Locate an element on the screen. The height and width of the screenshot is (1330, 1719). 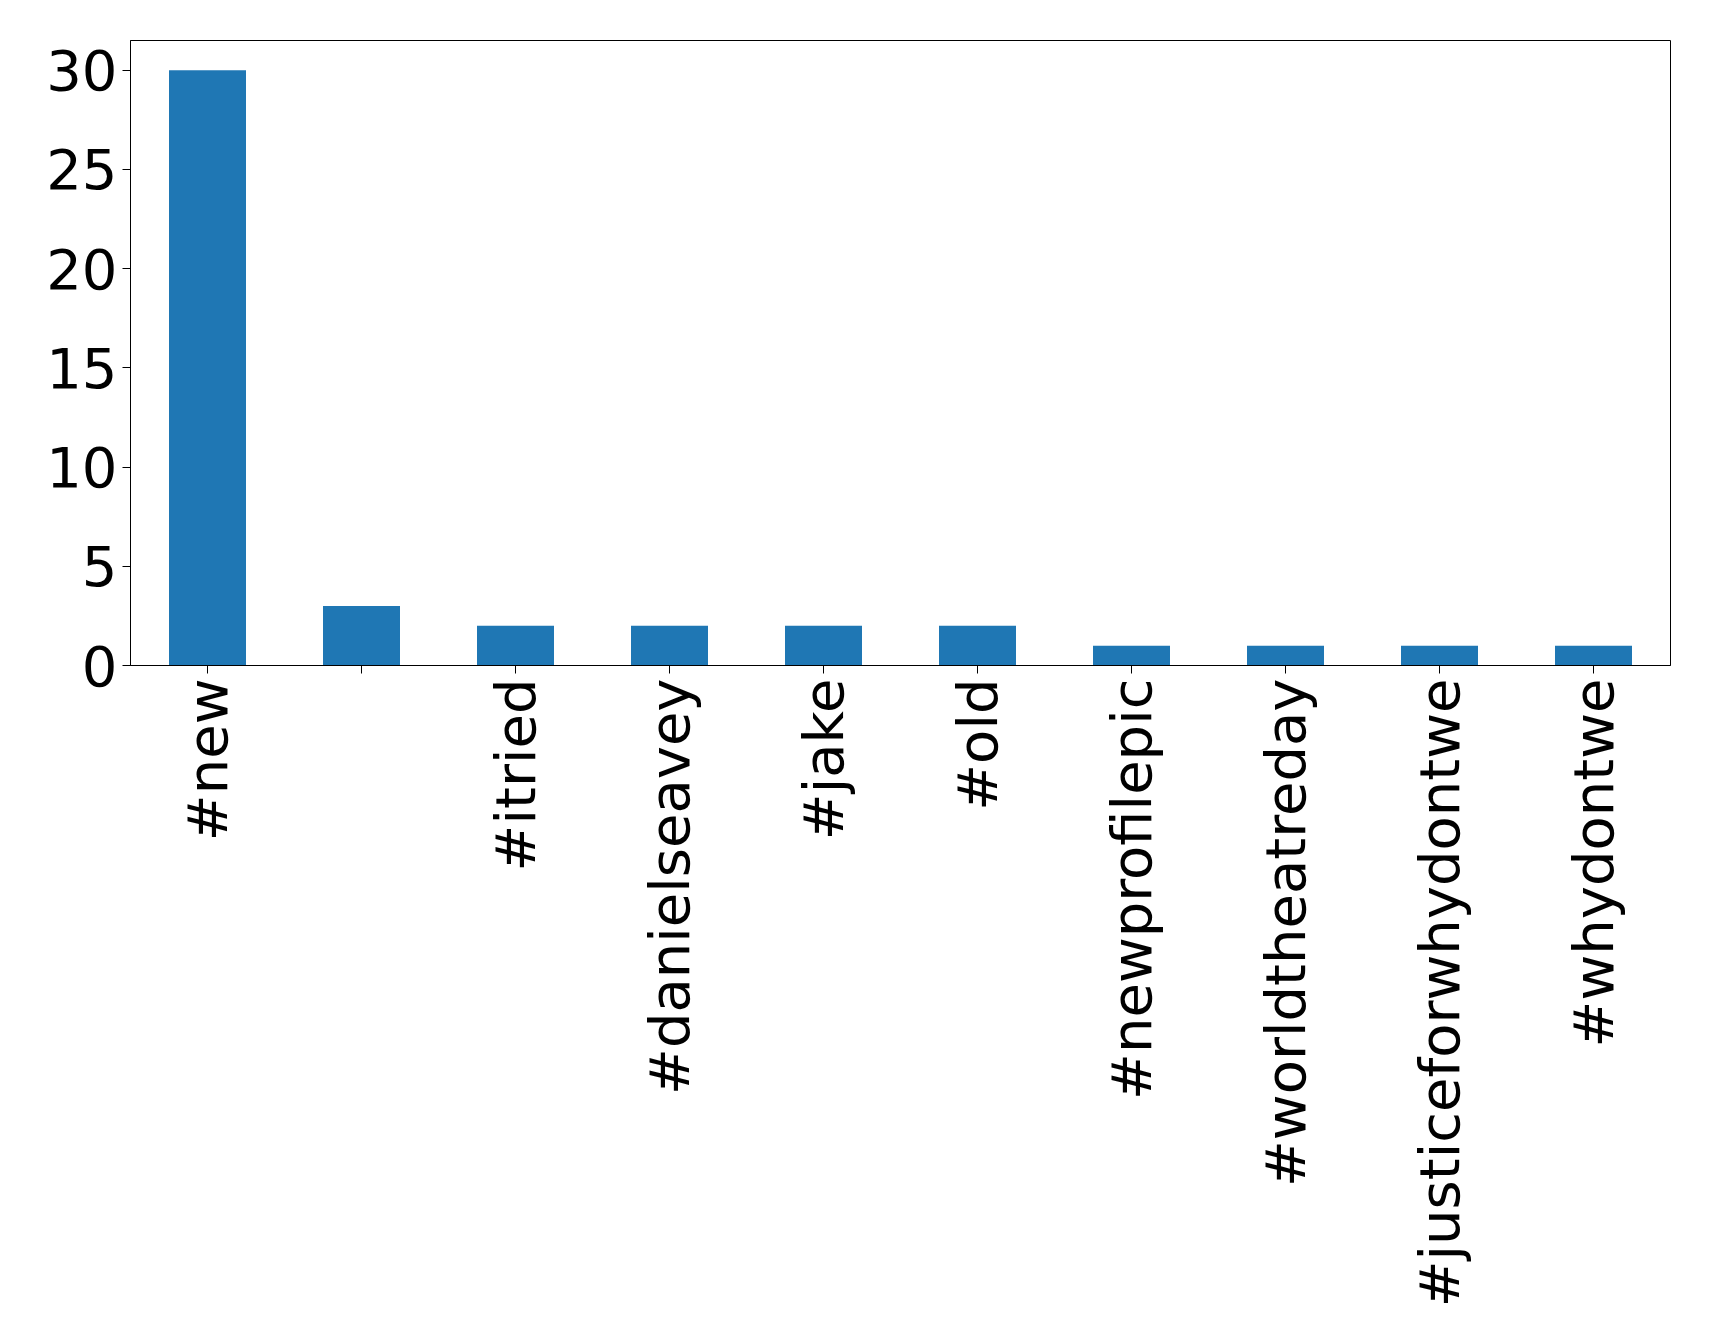
x-tick-label: #danielseavey is located at coordinates (669, 887).